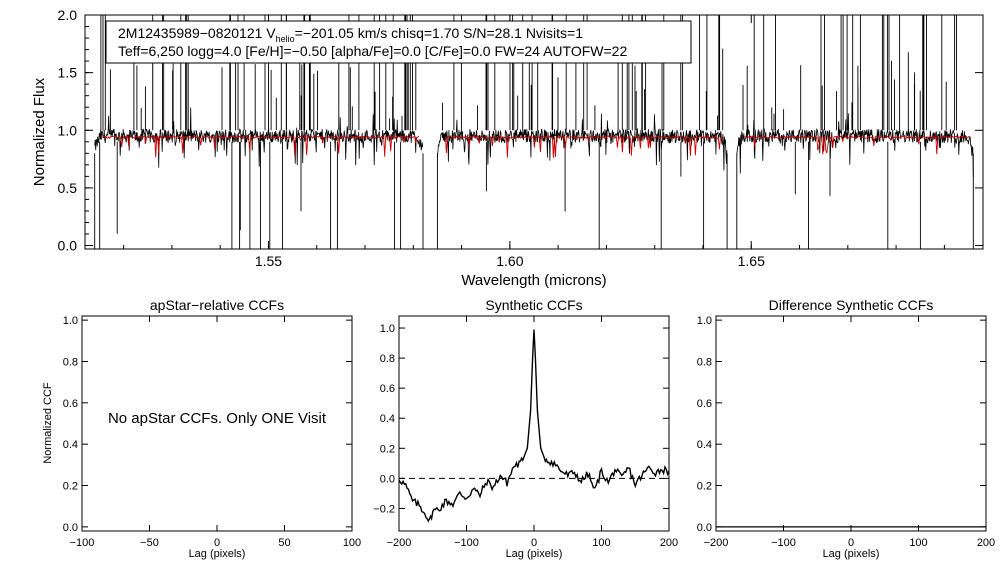  Describe the element at coordinates (851, 554) in the screenshot. I see `ccf-difference-xlabel: Lag (pixels)` at that location.